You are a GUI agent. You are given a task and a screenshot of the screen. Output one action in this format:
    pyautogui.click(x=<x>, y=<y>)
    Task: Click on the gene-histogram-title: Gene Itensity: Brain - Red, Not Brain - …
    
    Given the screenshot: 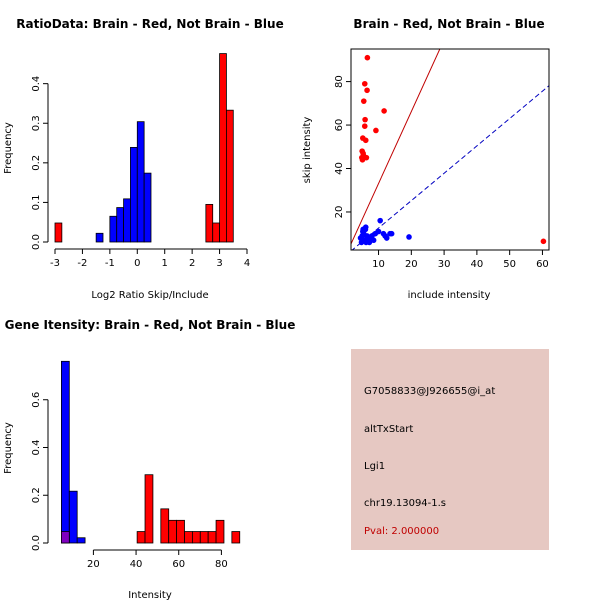 What is the action you would take?
    pyautogui.click(x=150, y=325)
    